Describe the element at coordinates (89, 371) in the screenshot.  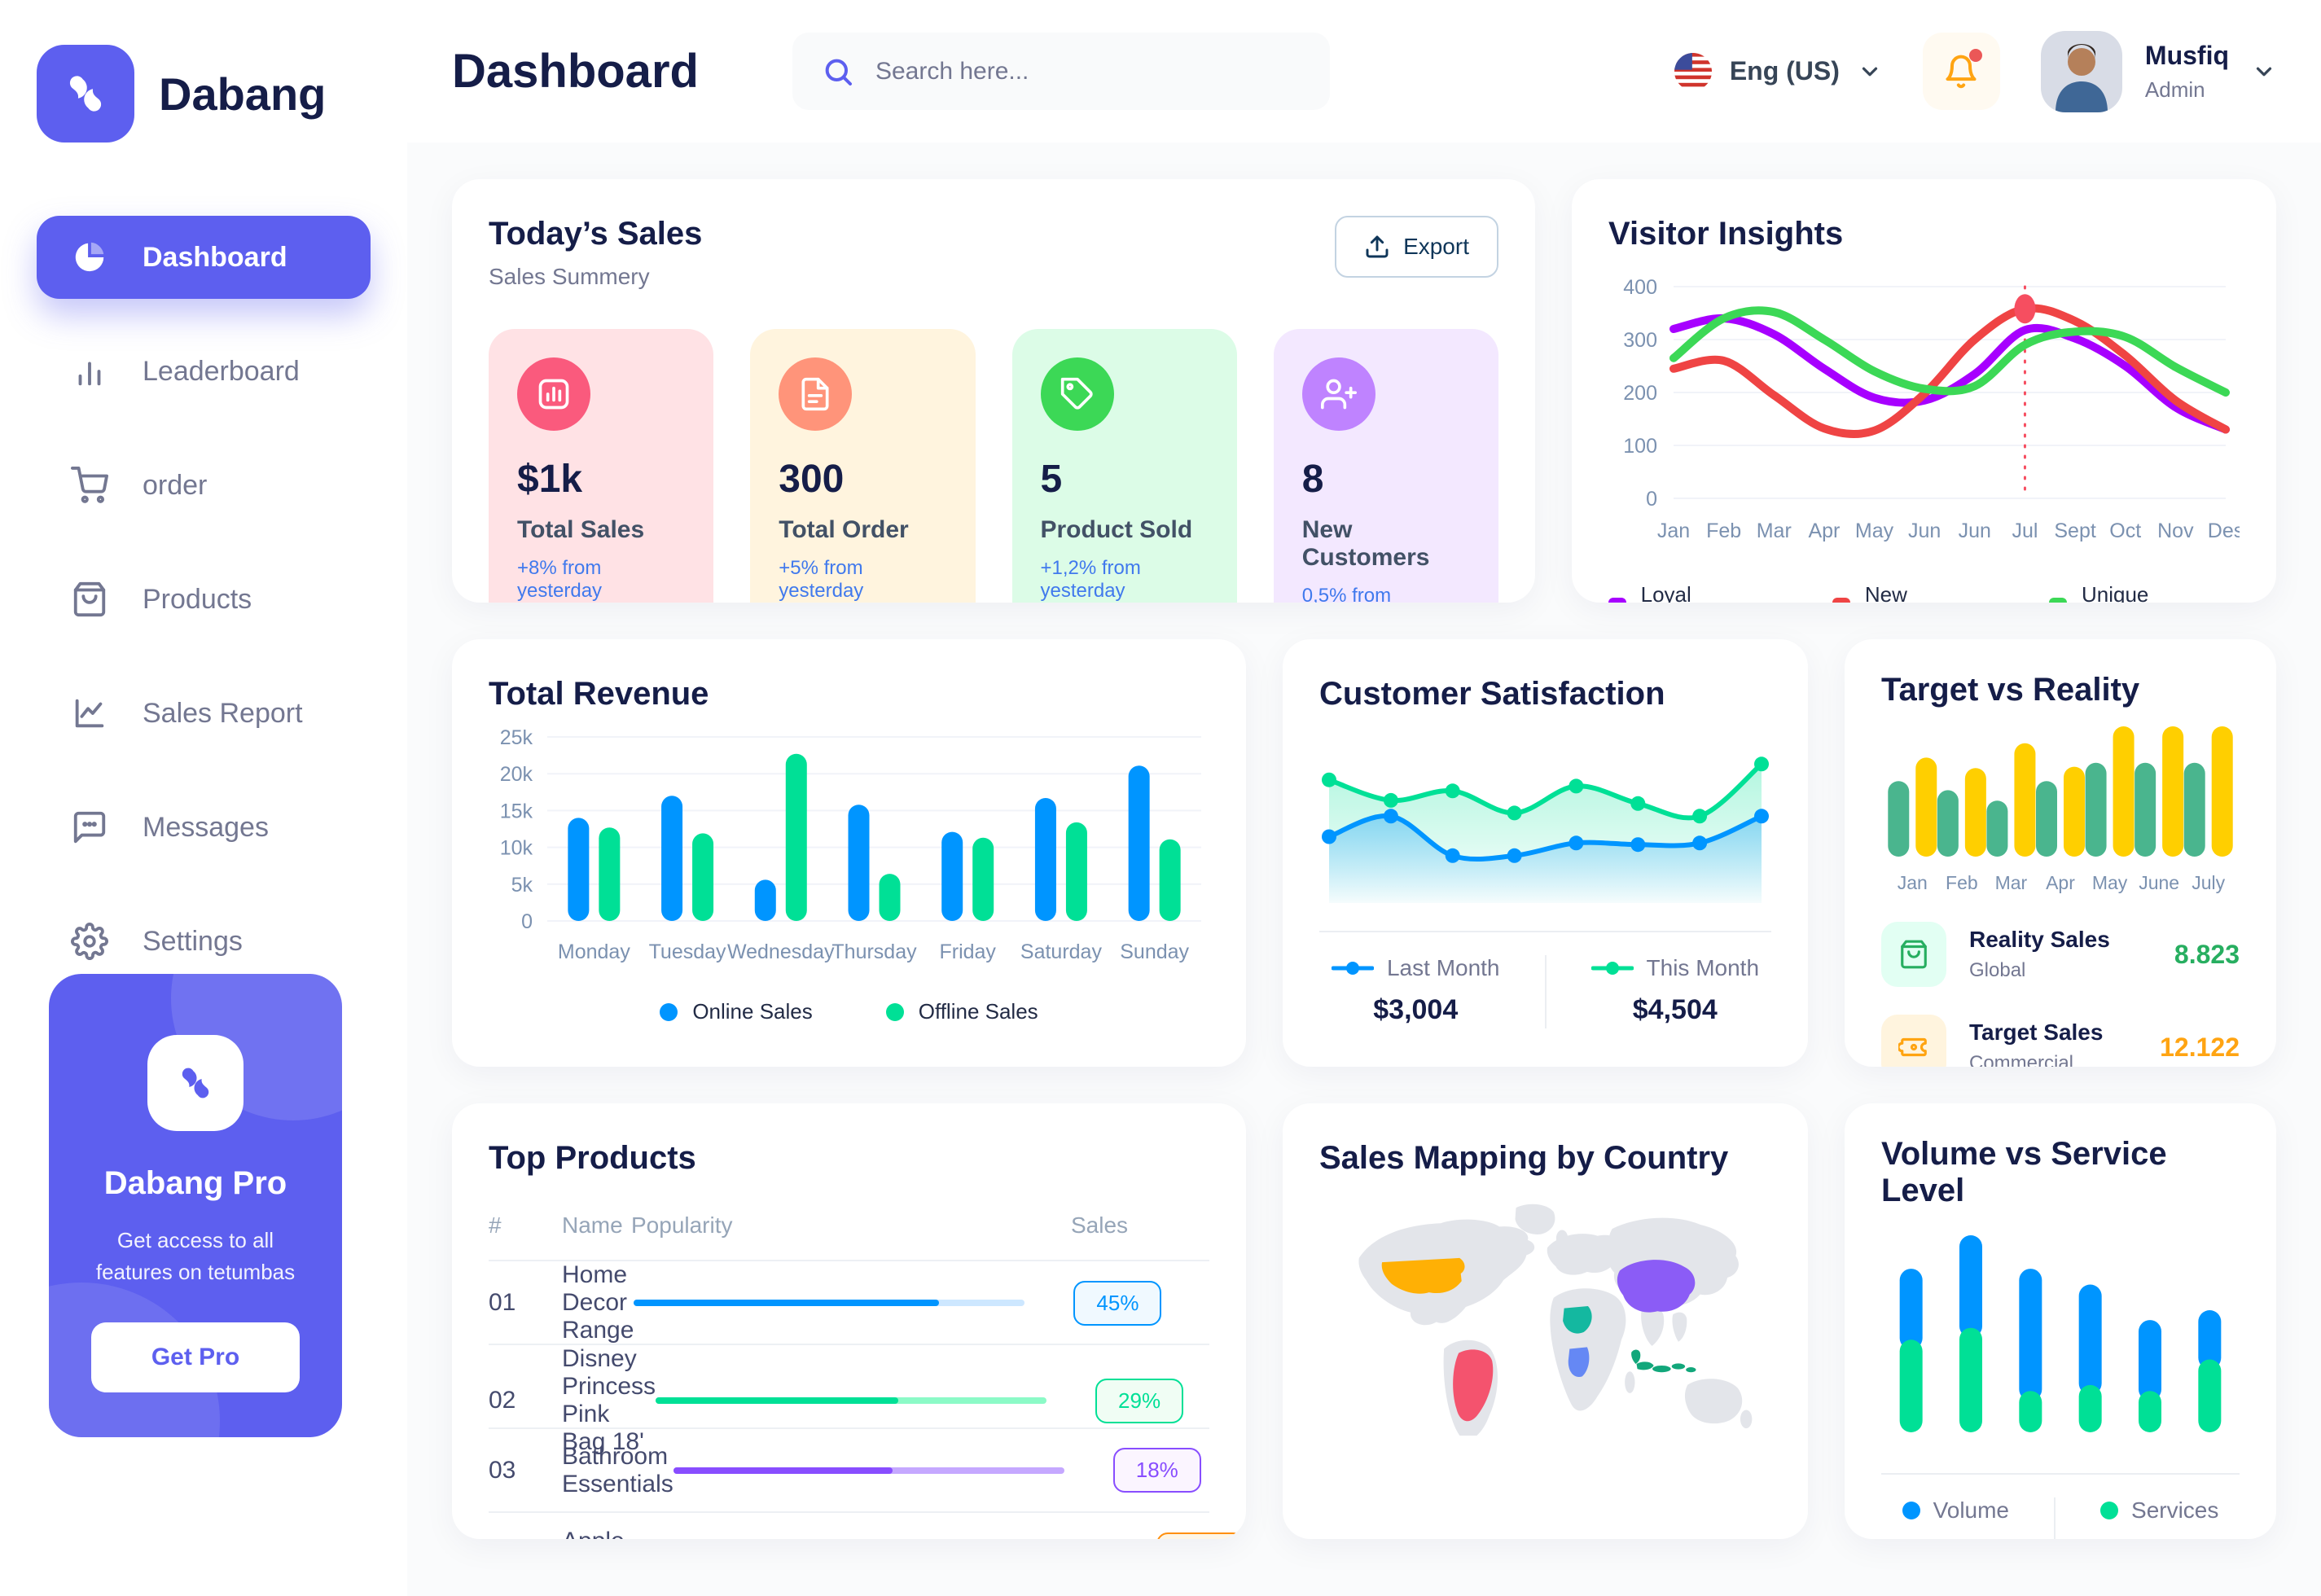
I see `bar-chart-icon` at that location.